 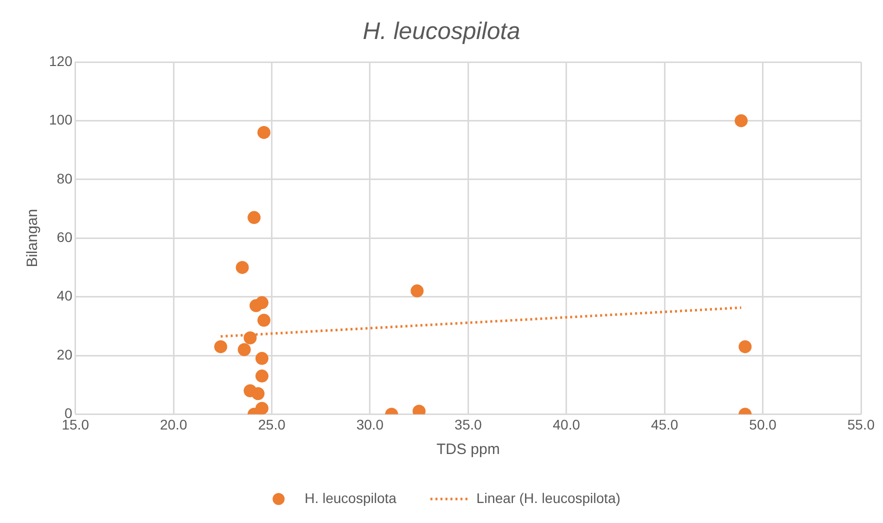 What do you see at coordinates (64, 296) in the screenshot?
I see `y-tick-label: 40` at bounding box center [64, 296].